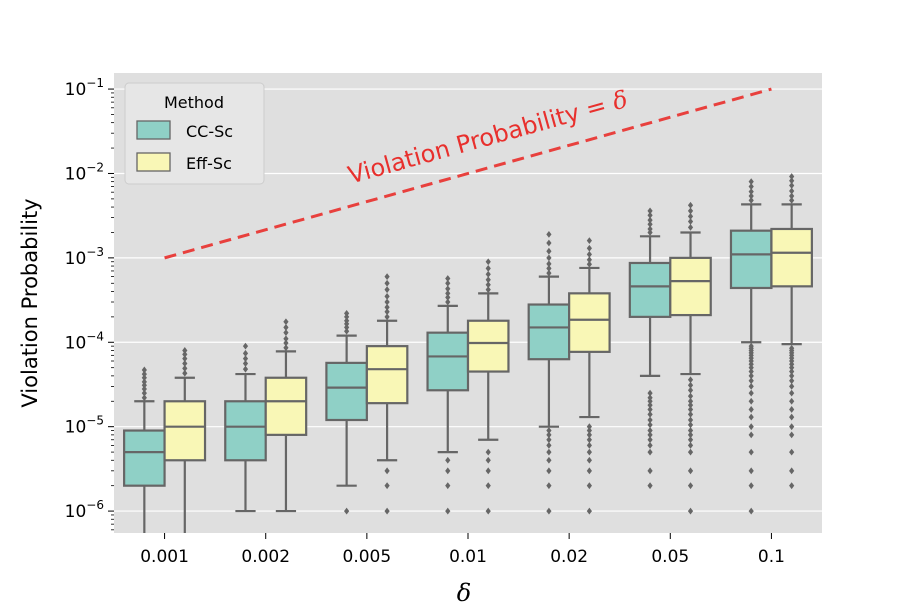  I want to click on y-tick-label: 10−3, so click(84, 257).